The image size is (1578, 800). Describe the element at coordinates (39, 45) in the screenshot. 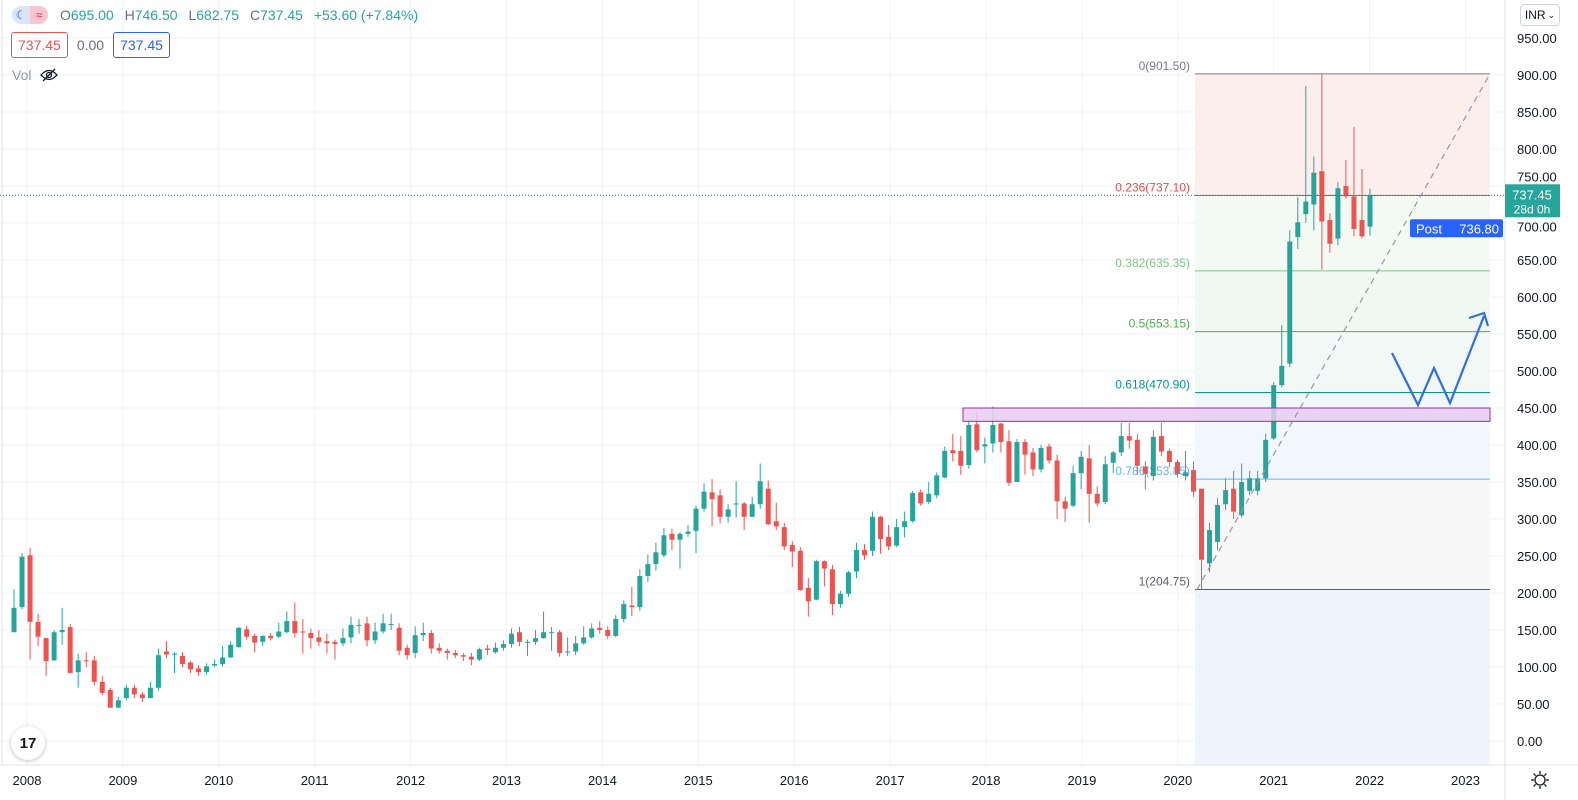

I see `sell-price-button: 737.45` at that location.